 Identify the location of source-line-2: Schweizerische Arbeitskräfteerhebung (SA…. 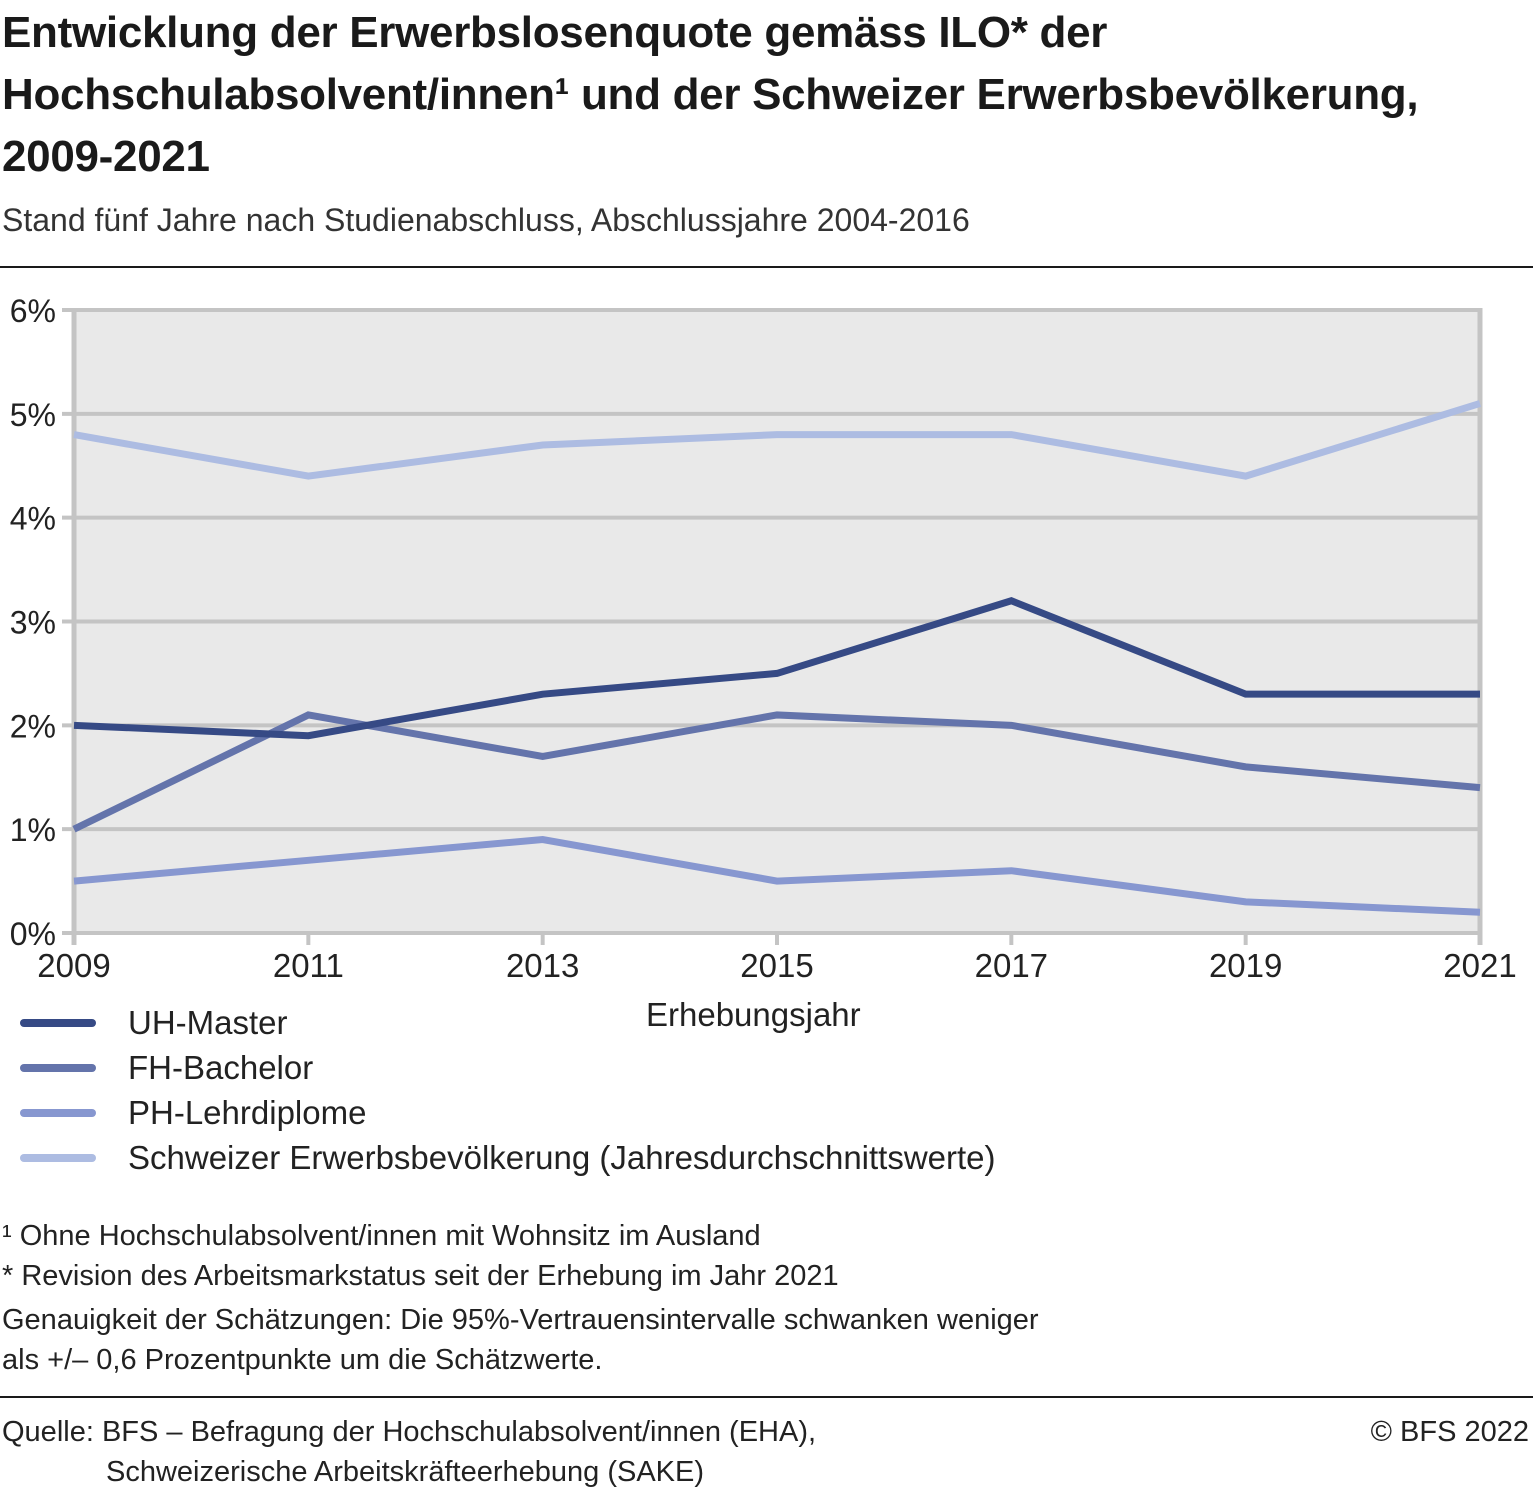
(405, 1472).